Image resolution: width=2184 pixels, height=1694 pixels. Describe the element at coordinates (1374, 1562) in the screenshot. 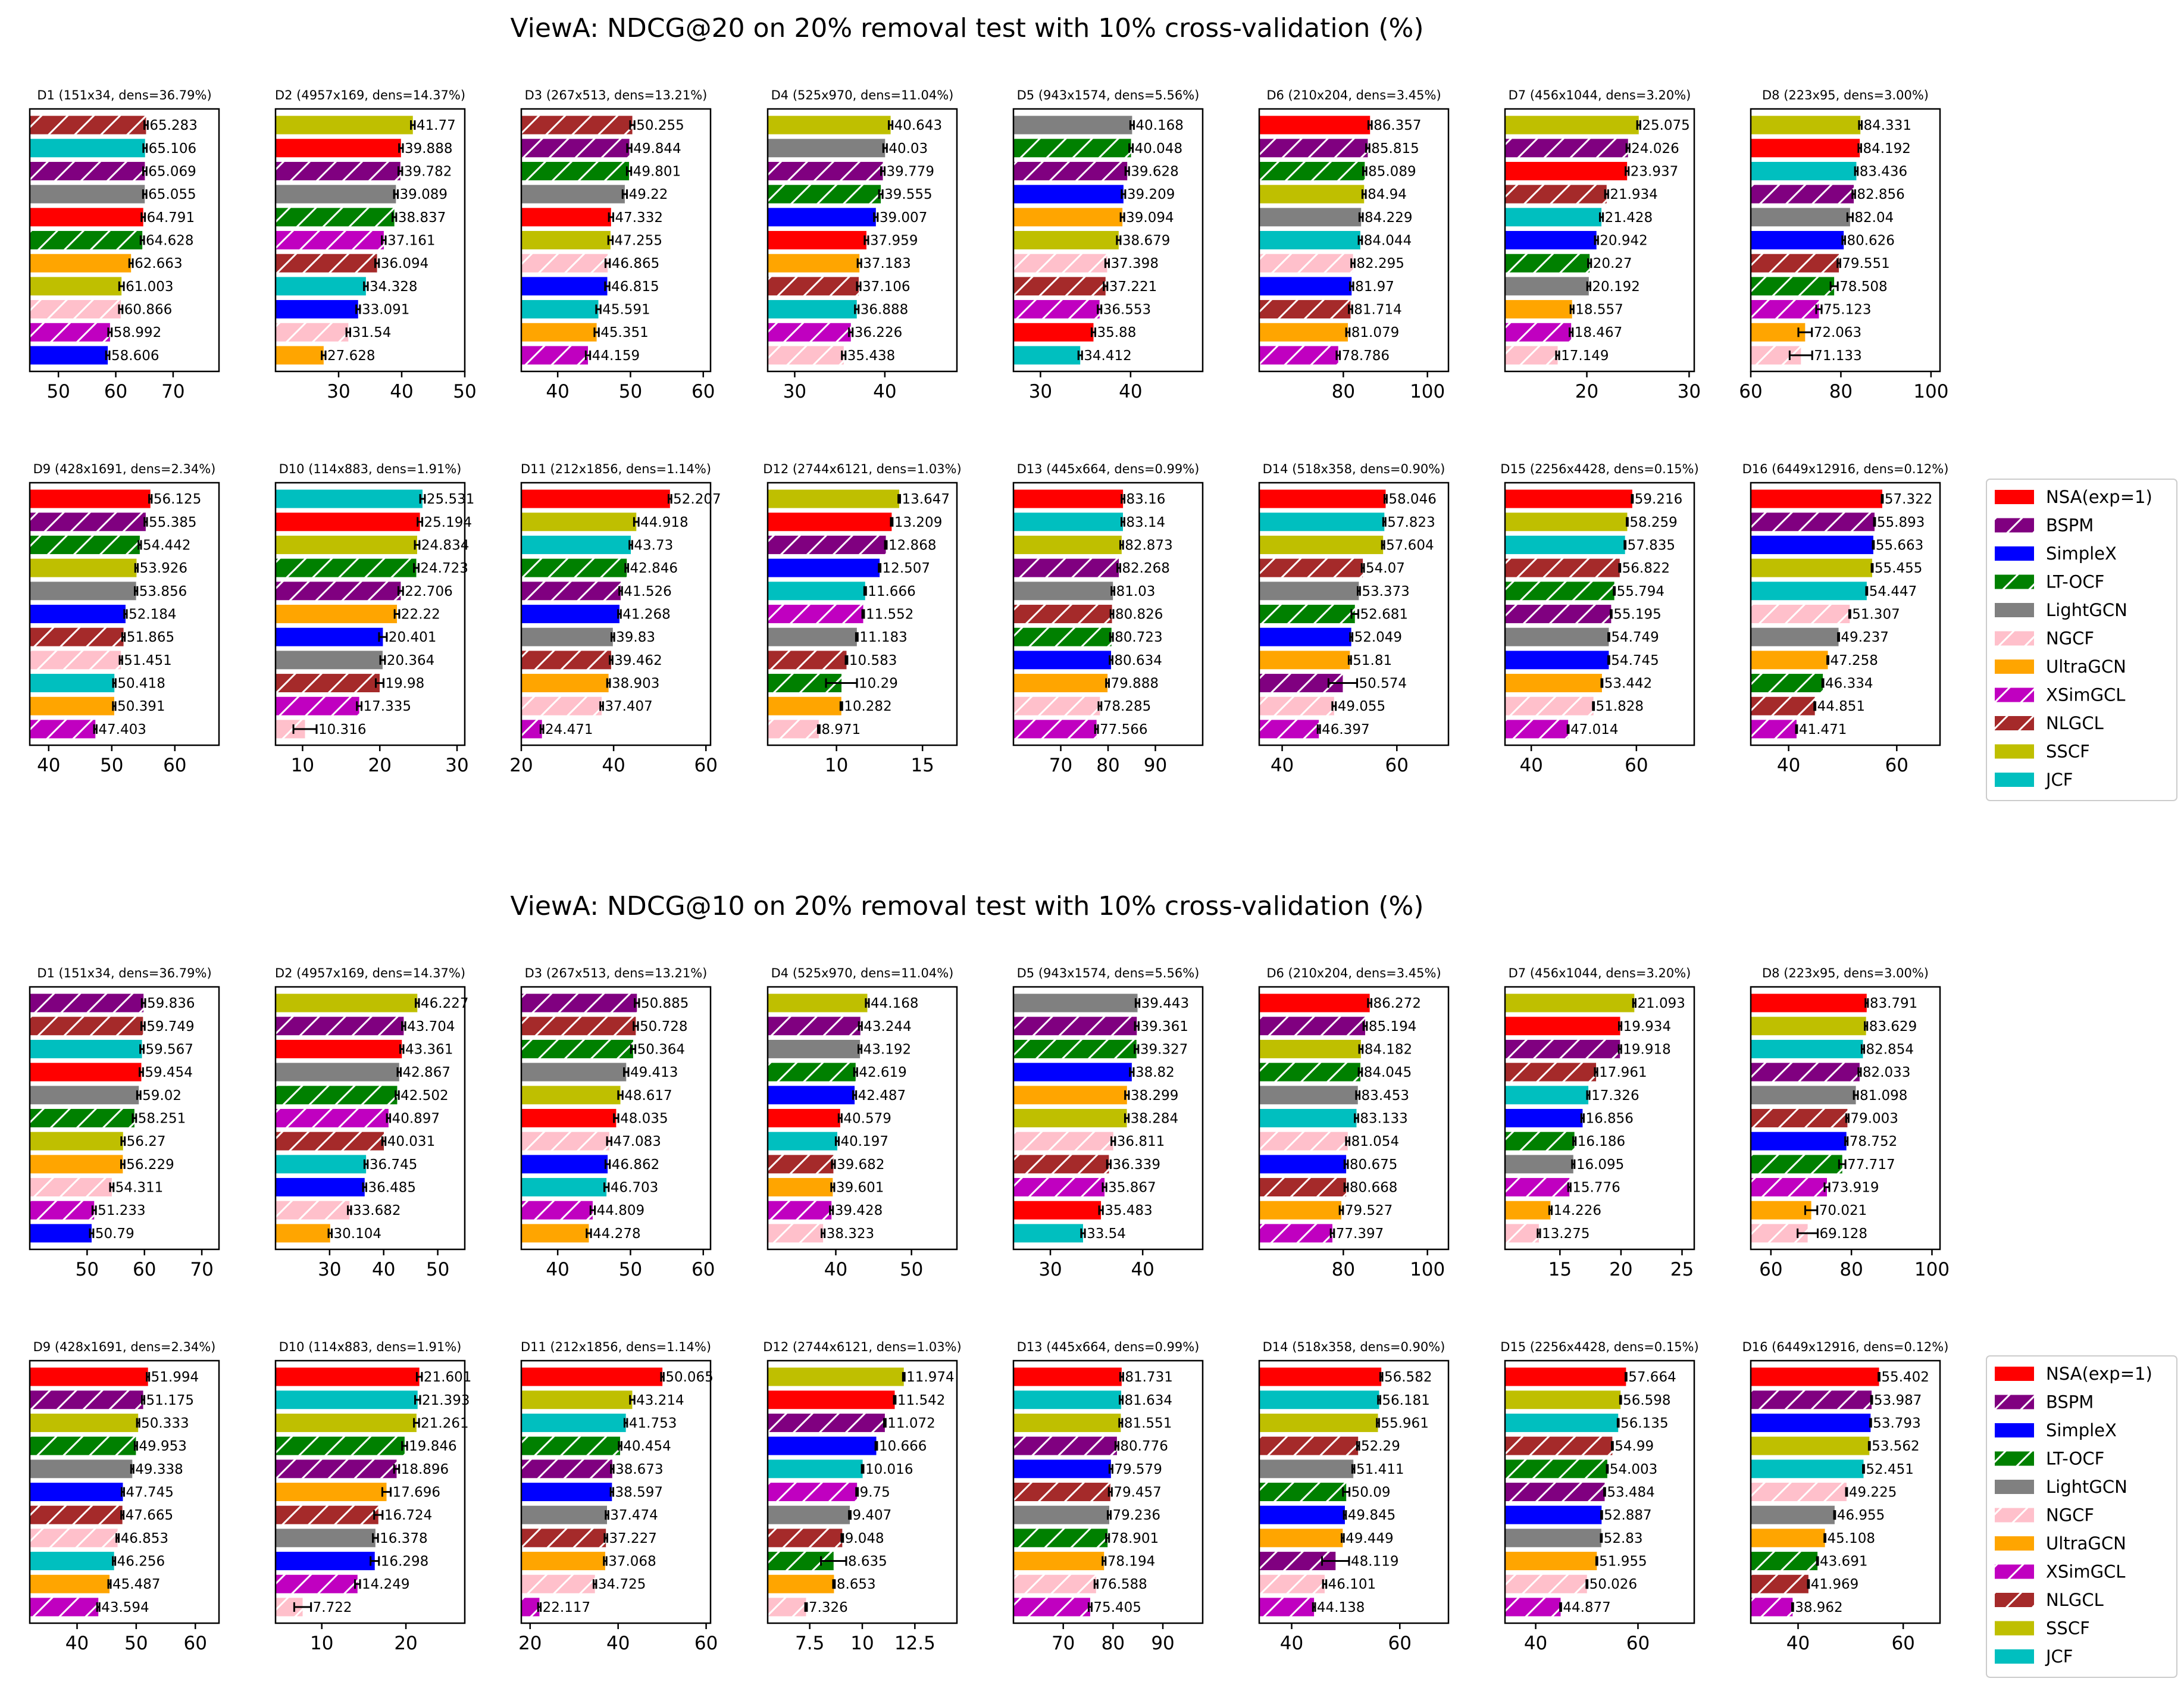

I see `data-label: 48.119` at that location.